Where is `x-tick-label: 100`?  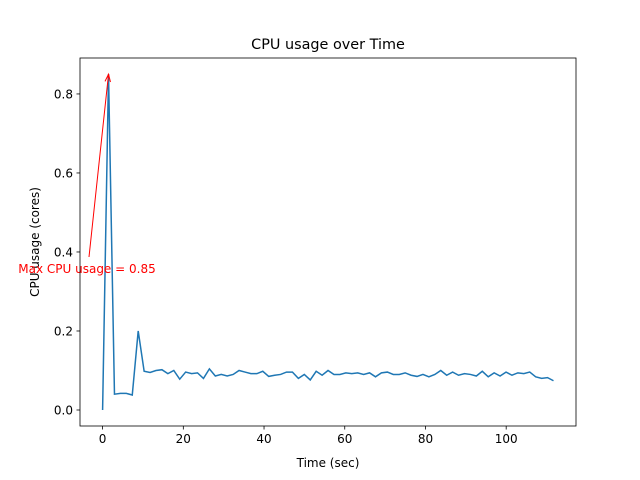 x-tick-label: 100 is located at coordinates (506, 439).